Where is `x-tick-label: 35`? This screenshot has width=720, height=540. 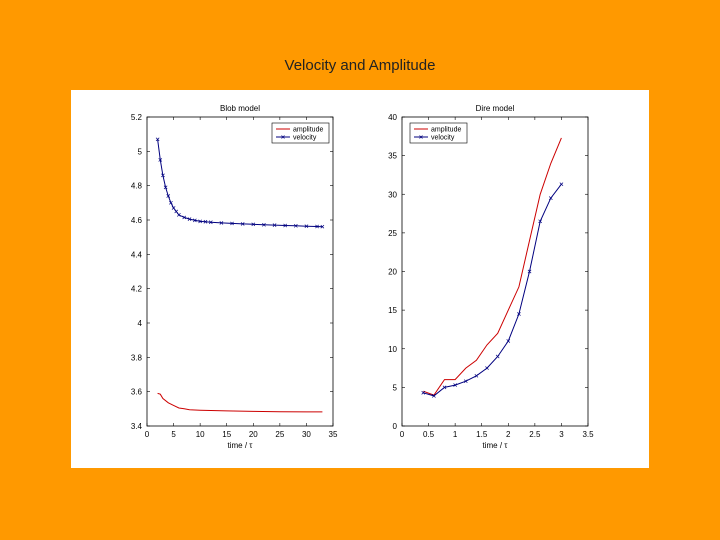 x-tick-label: 35 is located at coordinates (333, 434).